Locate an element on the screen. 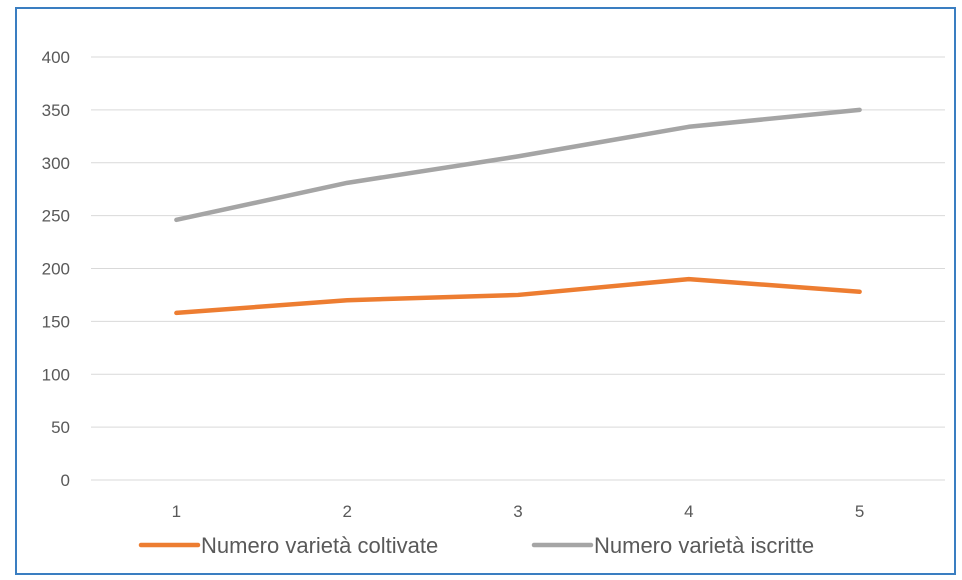  y-tick-label: 50 is located at coordinates (60, 427).